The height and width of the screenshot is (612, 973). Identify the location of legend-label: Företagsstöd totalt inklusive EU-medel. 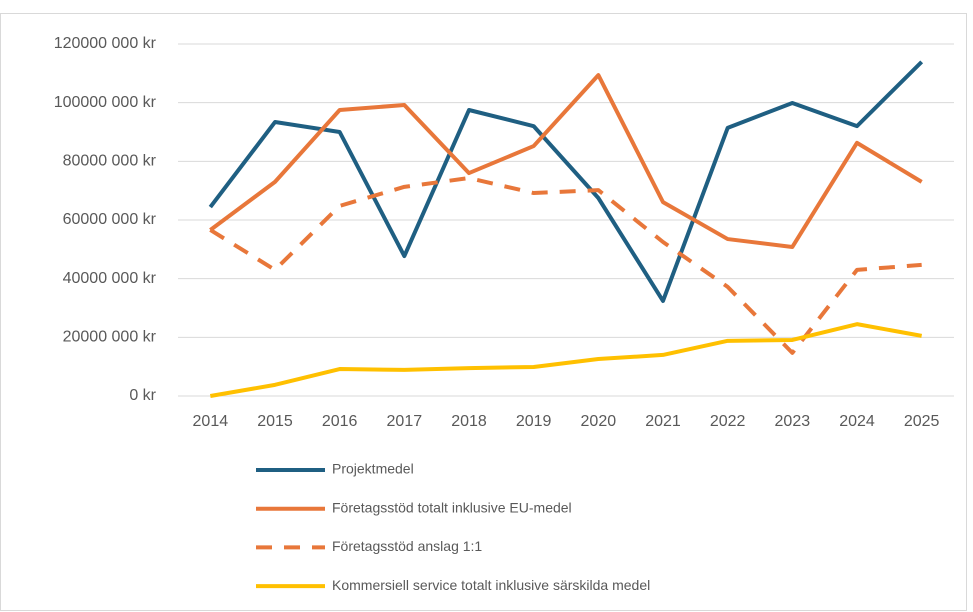
(452, 507).